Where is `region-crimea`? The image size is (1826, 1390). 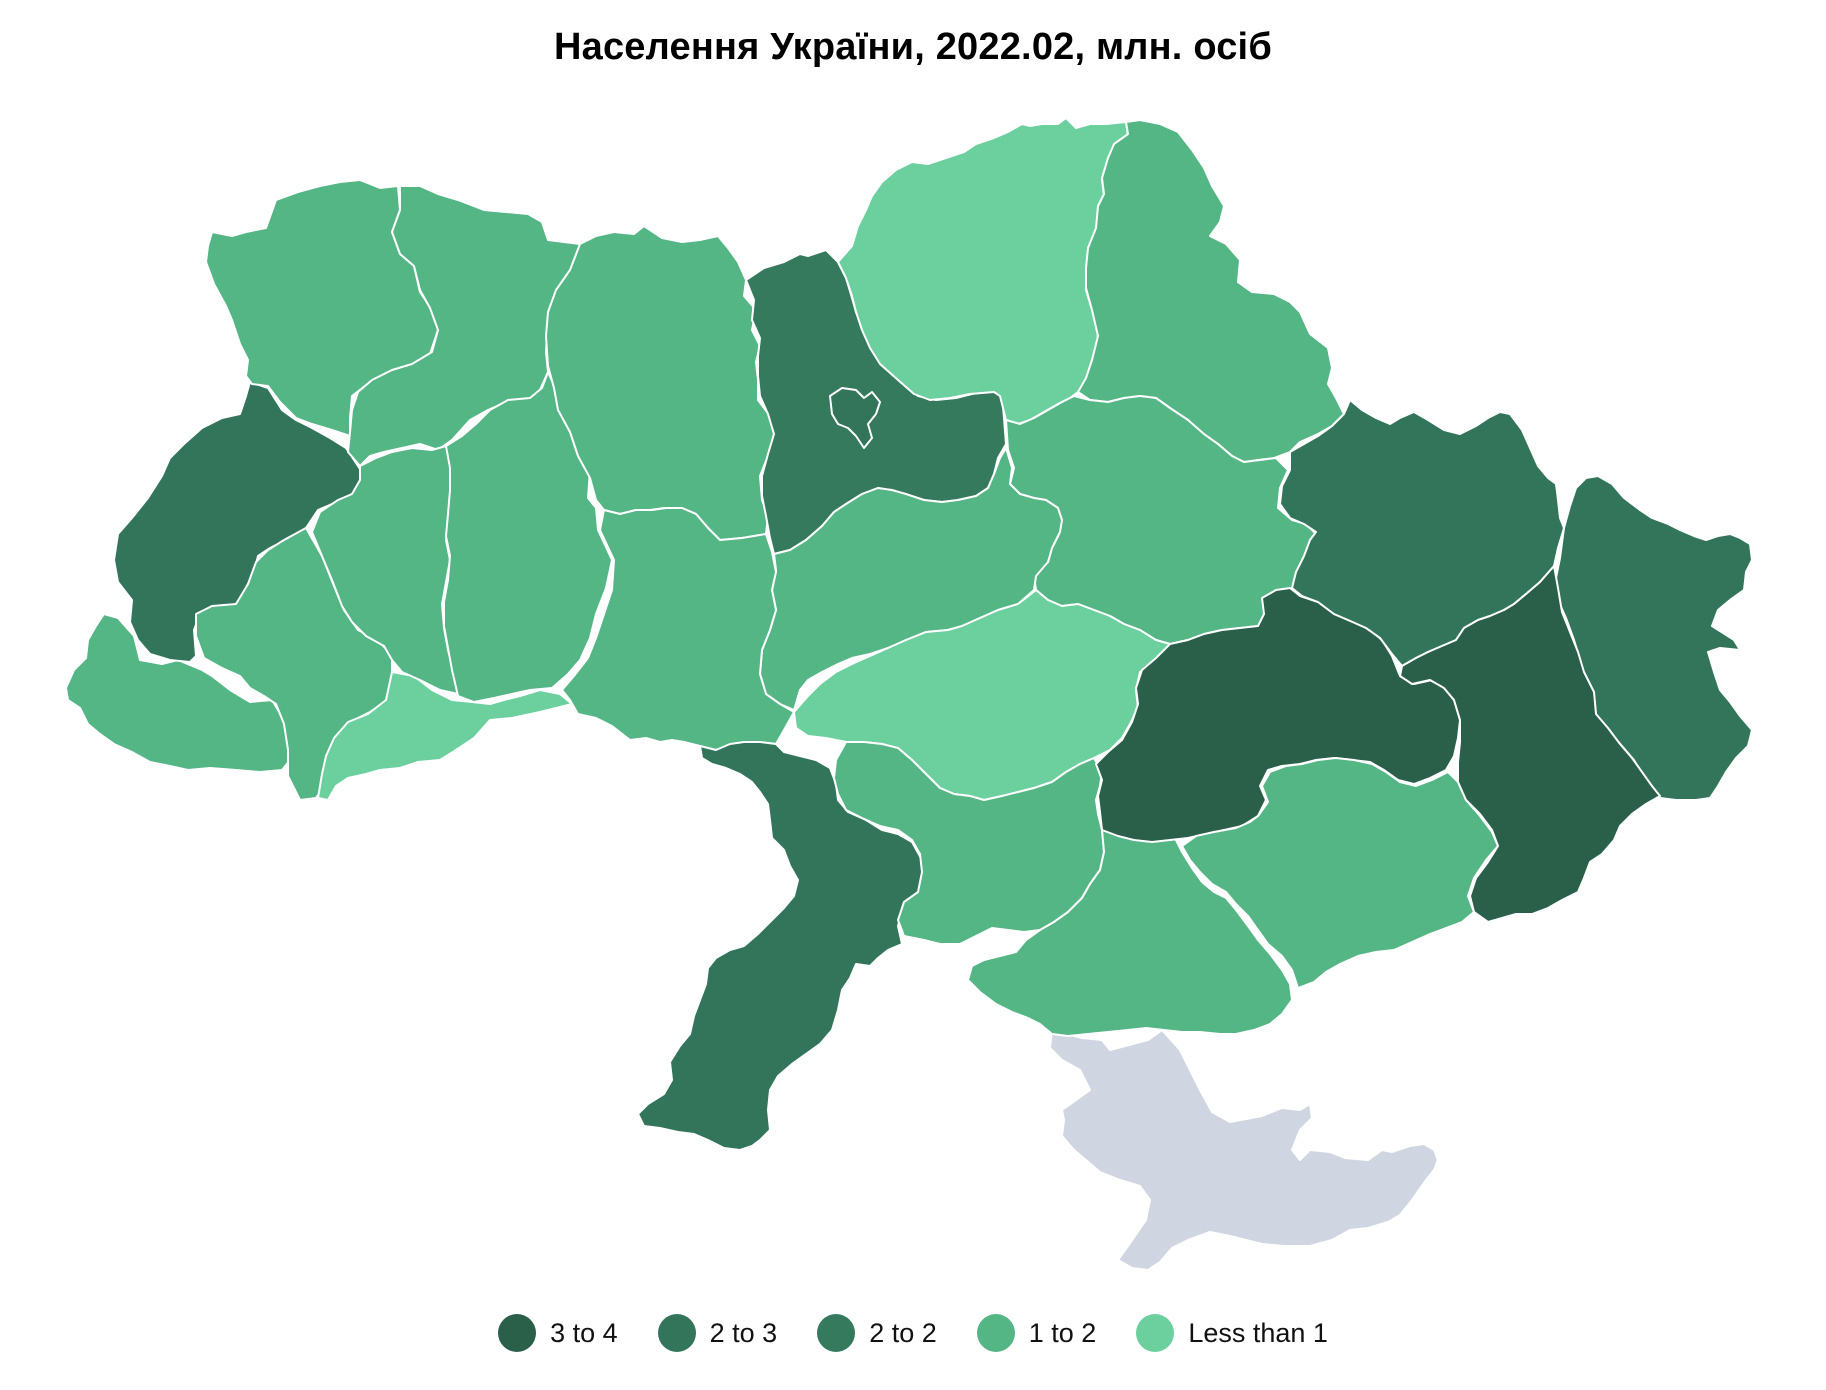
region-crimea is located at coordinates (1244, 1150).